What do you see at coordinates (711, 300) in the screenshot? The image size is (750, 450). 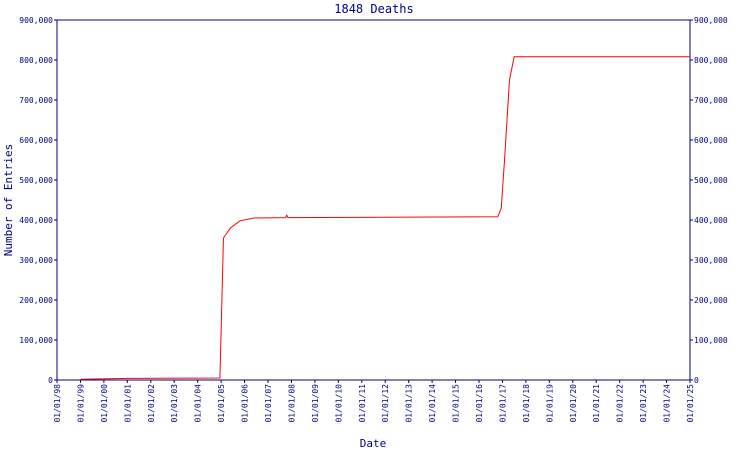 I see `y2-tick-label: 200,000` at bounding box center [711, 300].